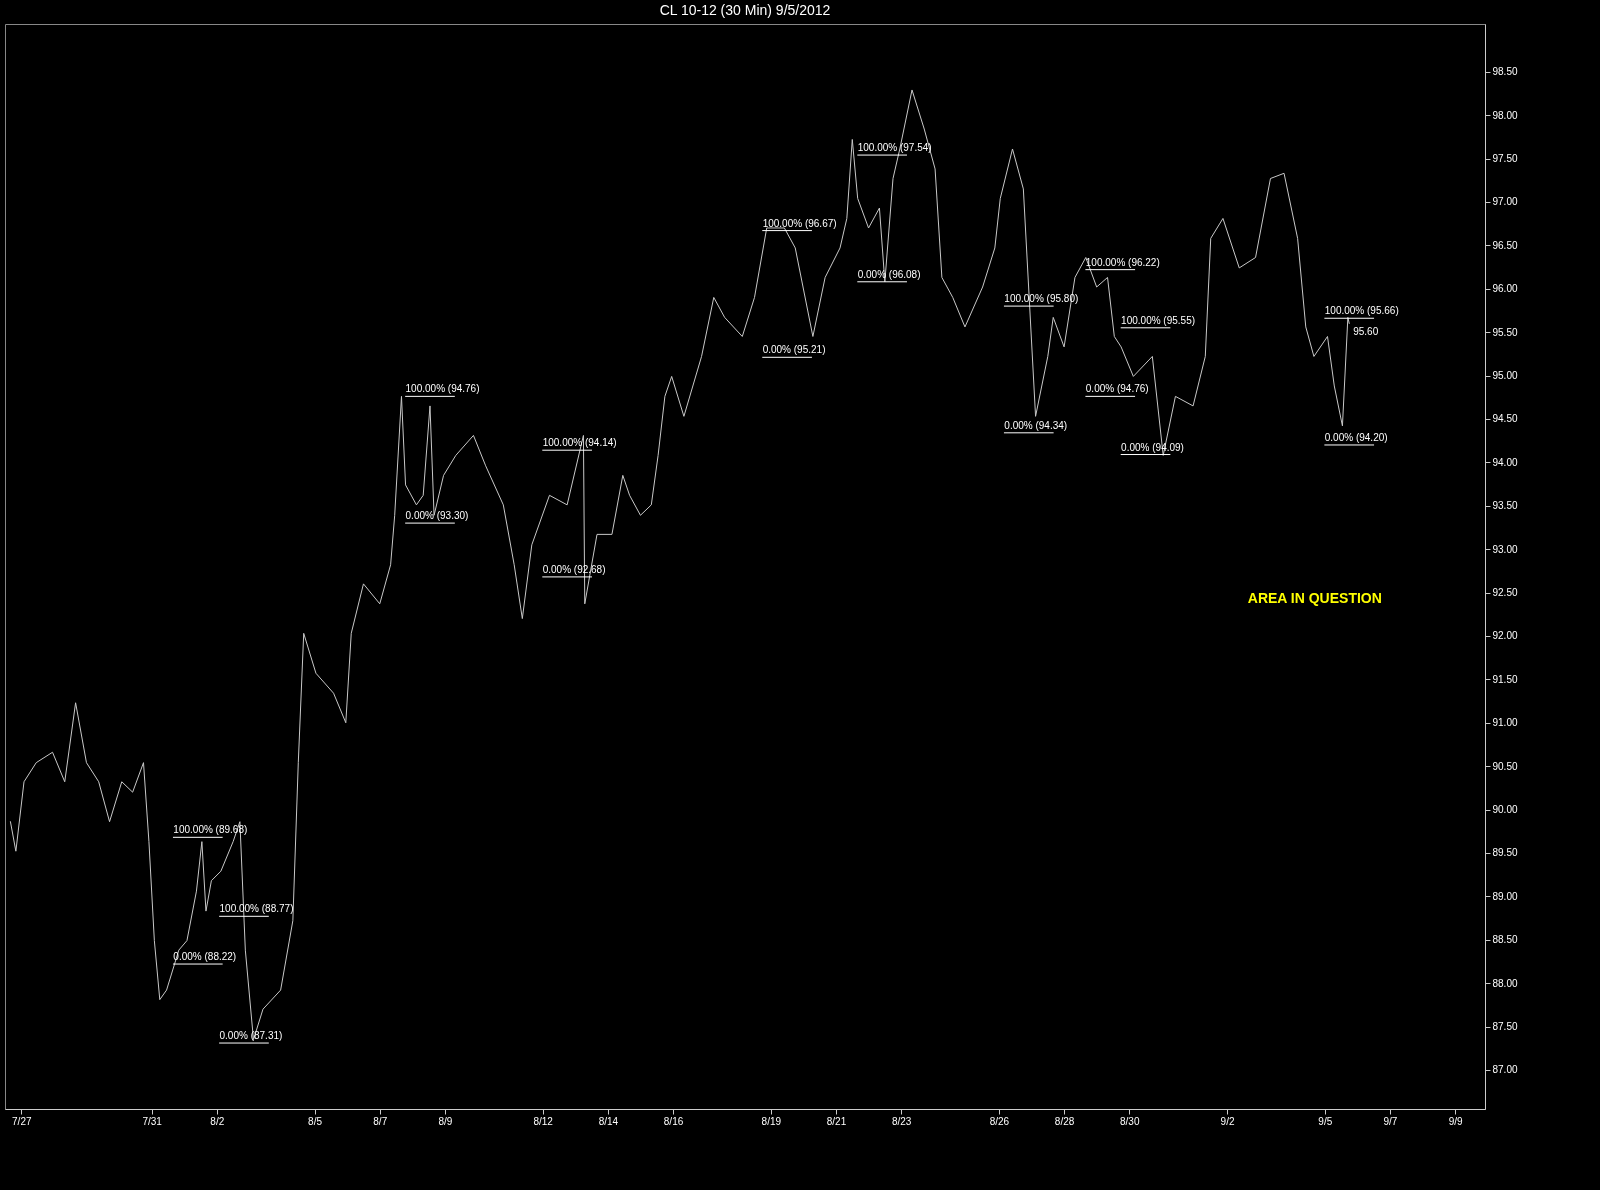 The width and height of the screenshot is (1600, 1190). Describe the element at coordinates (799, 223) in the screenshot. I see `annotation: 100.00% (96.67)` at that location.